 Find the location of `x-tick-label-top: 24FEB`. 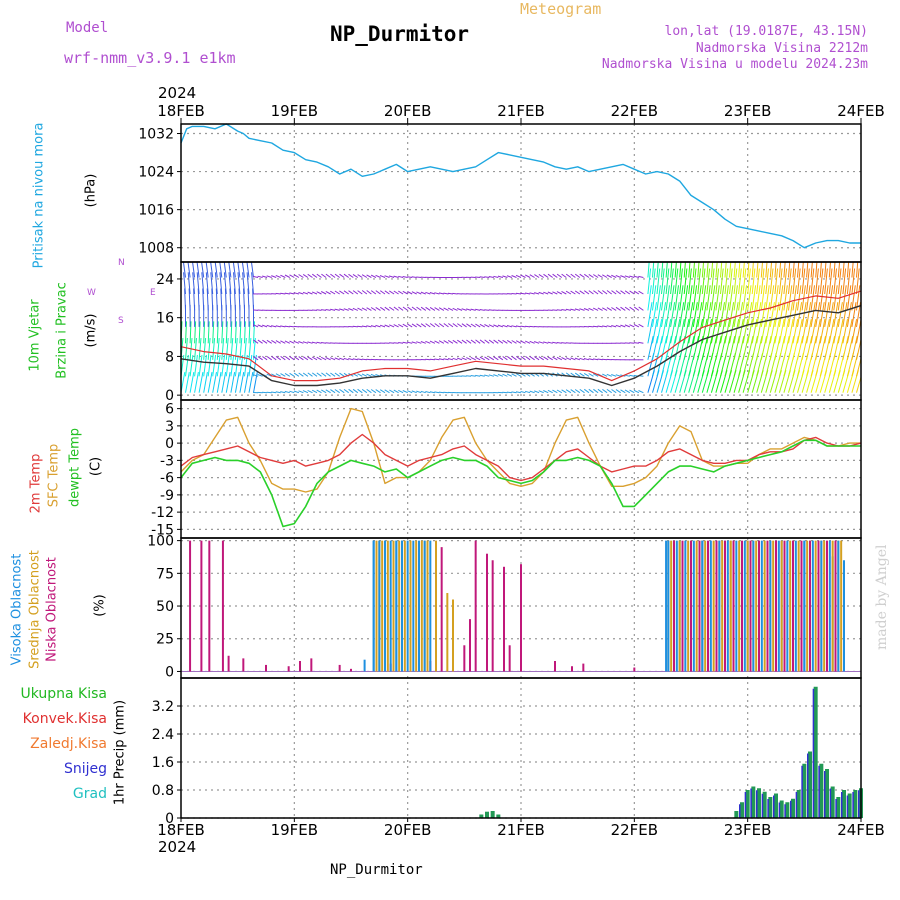

x-tick-label-top: 24FEB is located at coordinates (860, 111).